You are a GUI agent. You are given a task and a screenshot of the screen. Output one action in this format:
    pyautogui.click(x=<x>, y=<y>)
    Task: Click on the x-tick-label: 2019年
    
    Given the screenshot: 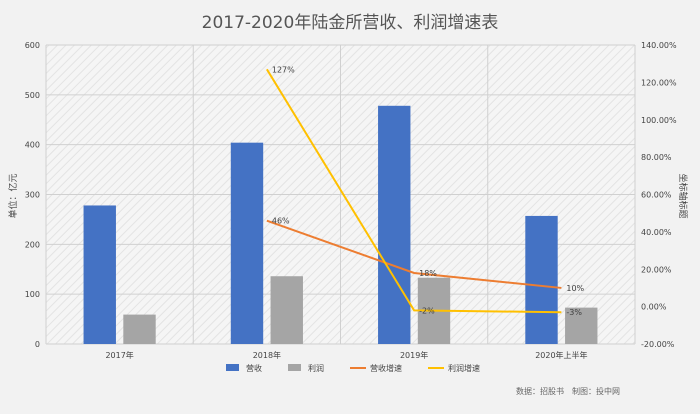 What is the action you would take?
    pyautogui.click(x=414, y=355)
    